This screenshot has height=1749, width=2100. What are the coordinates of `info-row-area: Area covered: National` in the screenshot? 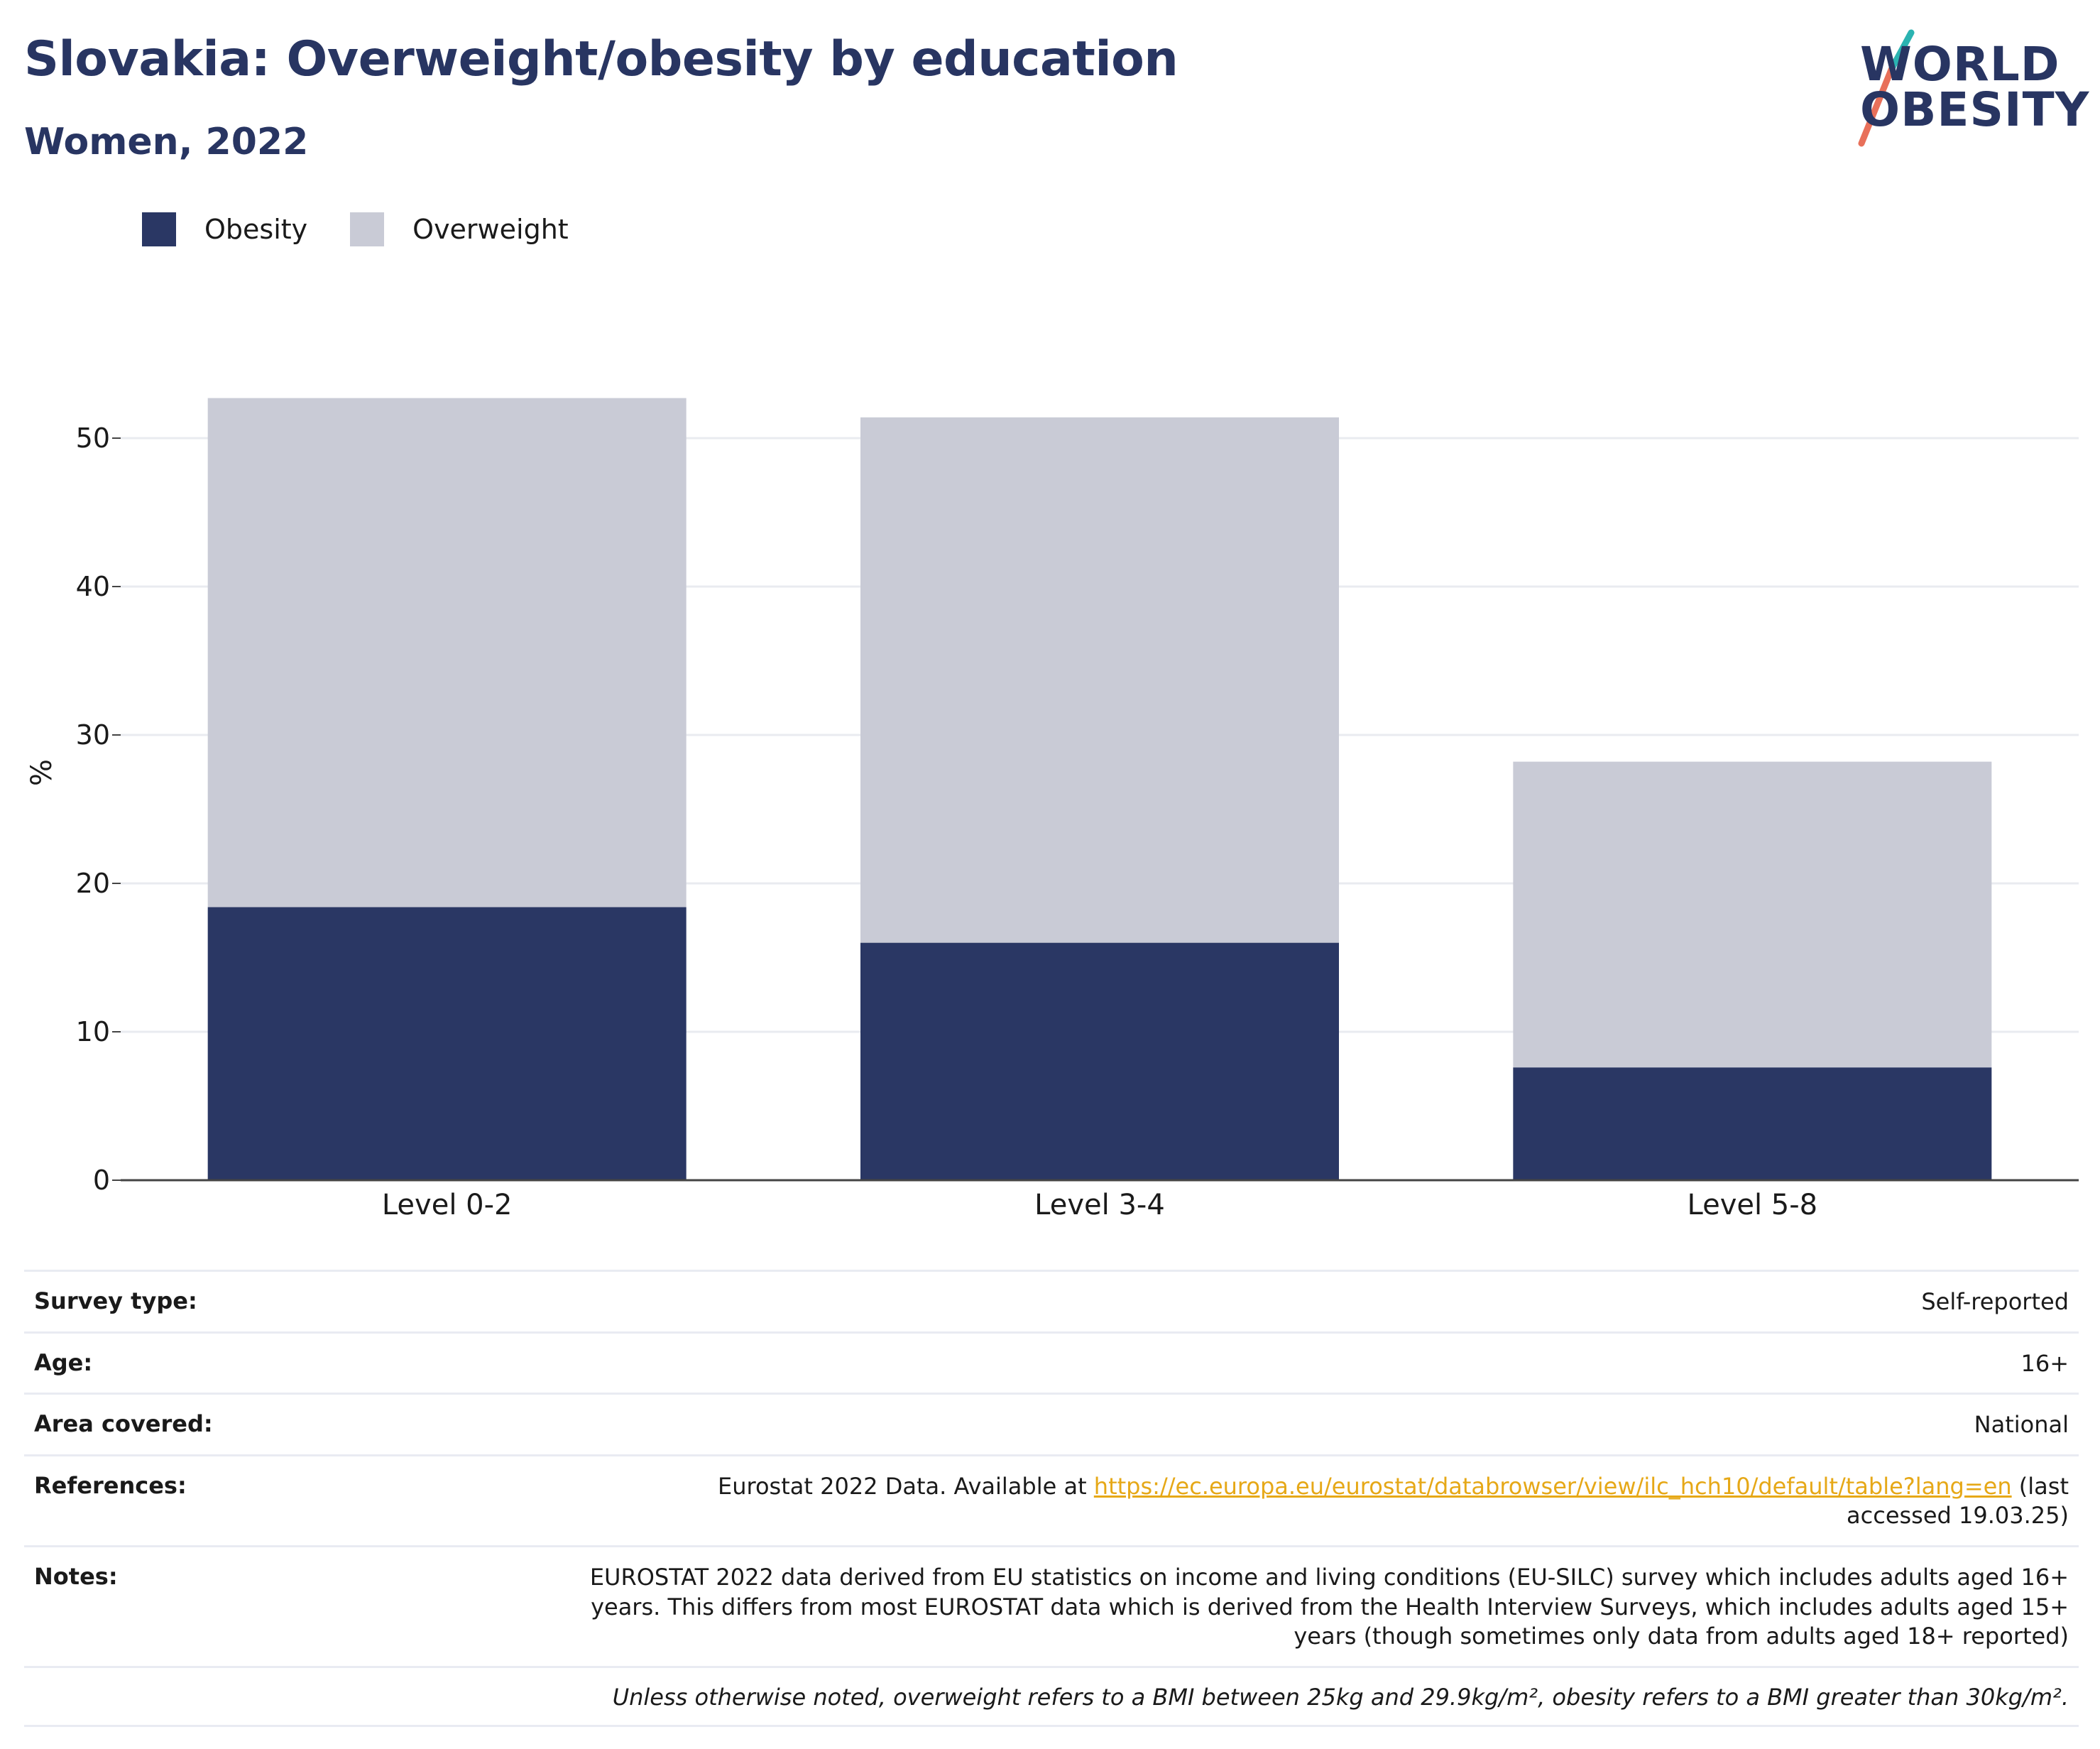 It's located at (1051, 1423).